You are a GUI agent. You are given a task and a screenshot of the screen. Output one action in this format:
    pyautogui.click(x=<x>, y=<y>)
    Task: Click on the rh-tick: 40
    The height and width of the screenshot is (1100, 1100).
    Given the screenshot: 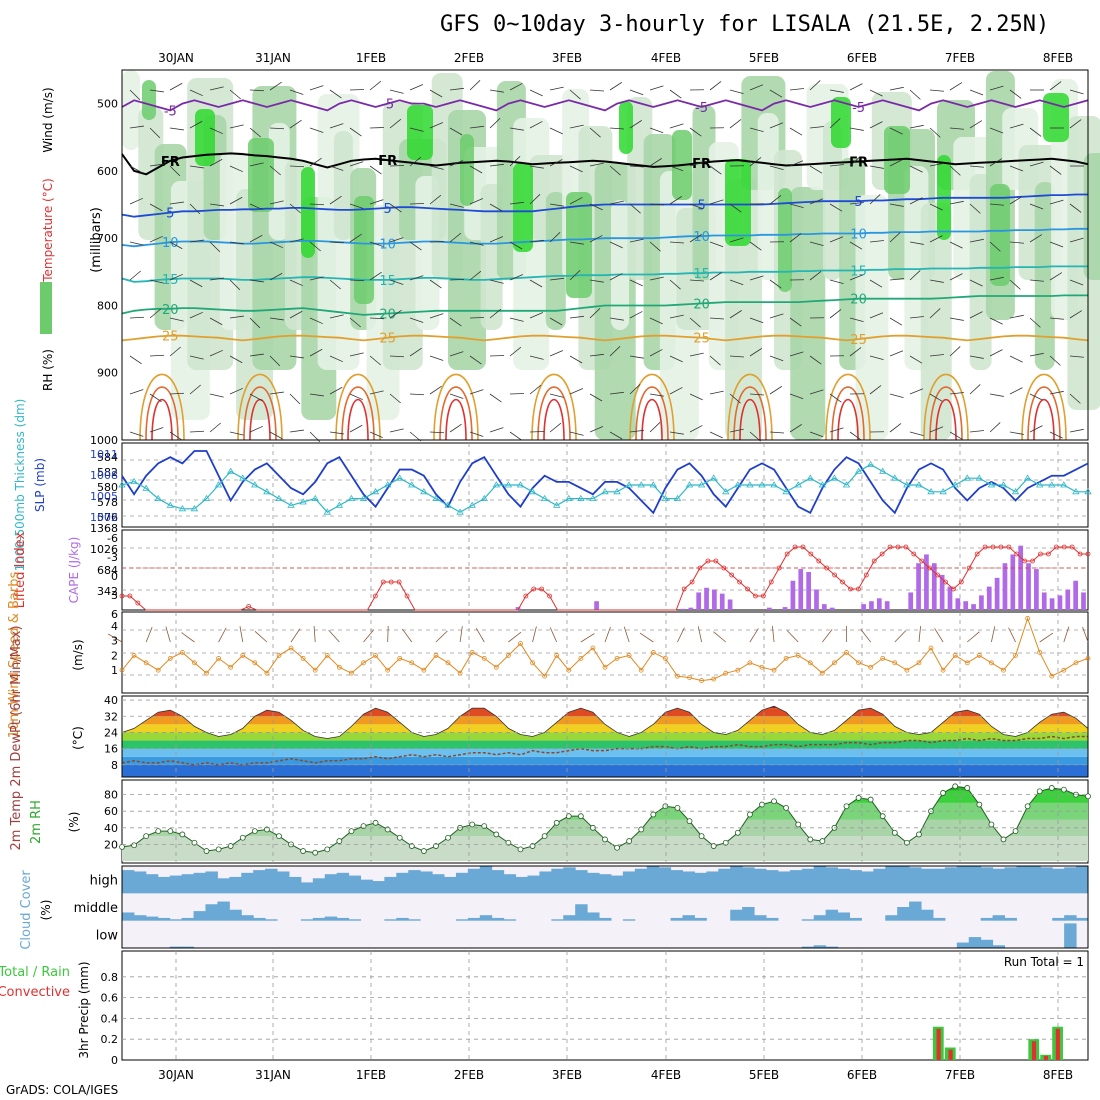 What is the action you would take?
    pyautogui.click(x=111, y=828)
    